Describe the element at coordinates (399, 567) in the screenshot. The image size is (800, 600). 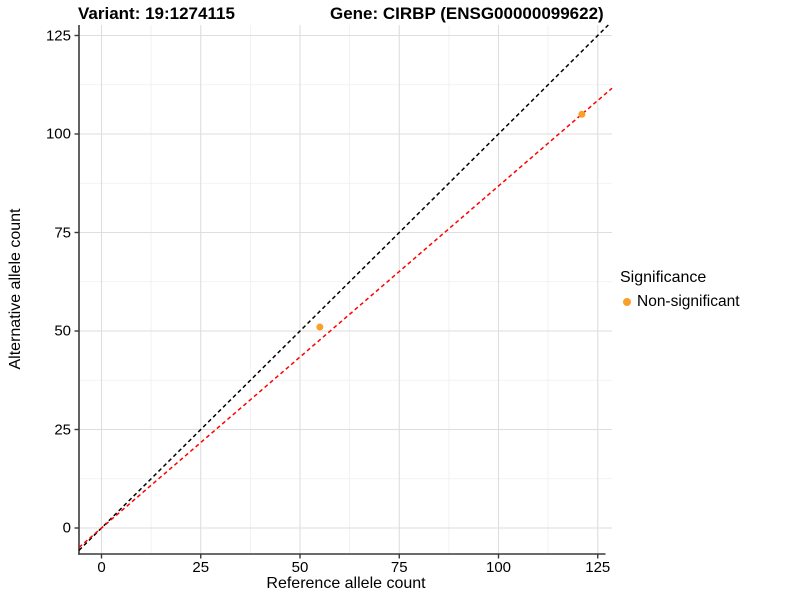
I see `x-tick-label: 75` at that location.